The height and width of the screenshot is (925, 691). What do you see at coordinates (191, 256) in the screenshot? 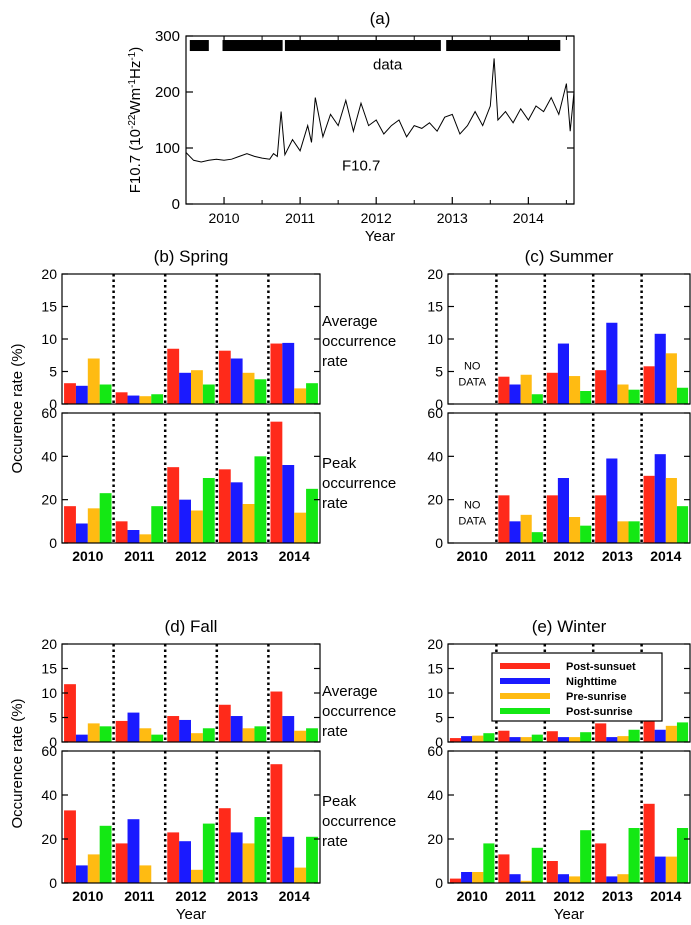
I see `panel-title: (b) Spring` at bounding box center [191, 256].